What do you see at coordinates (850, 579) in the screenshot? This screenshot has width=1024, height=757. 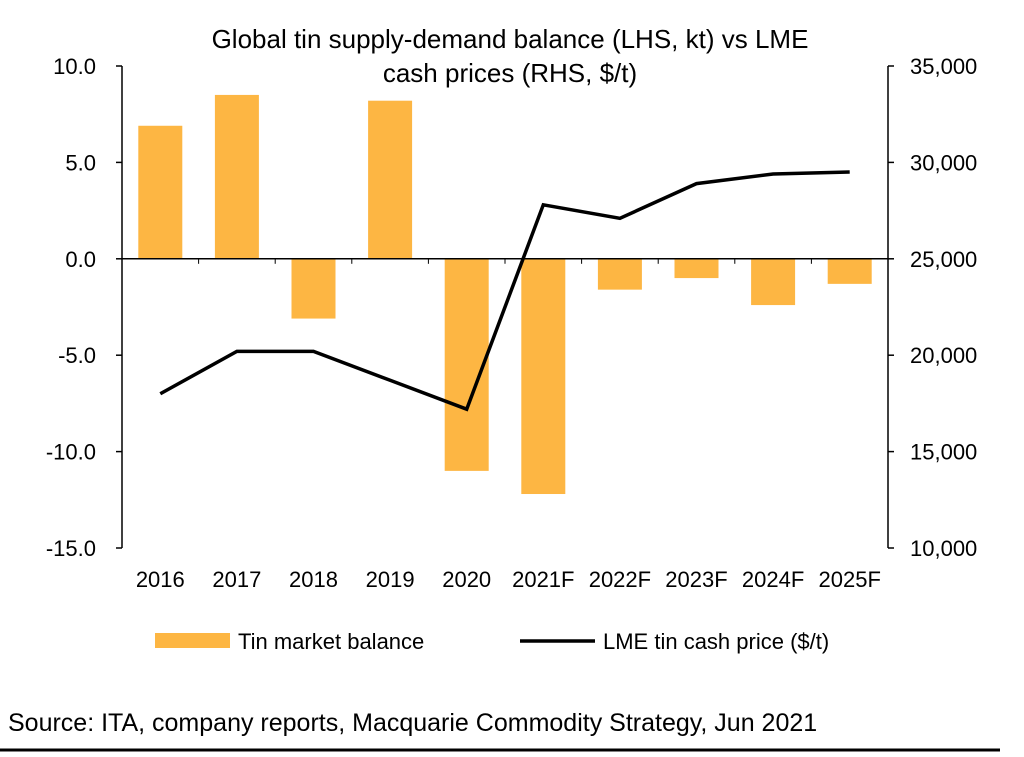 I see `x-tick-label: 2025F` at bounding box center [850, 579].